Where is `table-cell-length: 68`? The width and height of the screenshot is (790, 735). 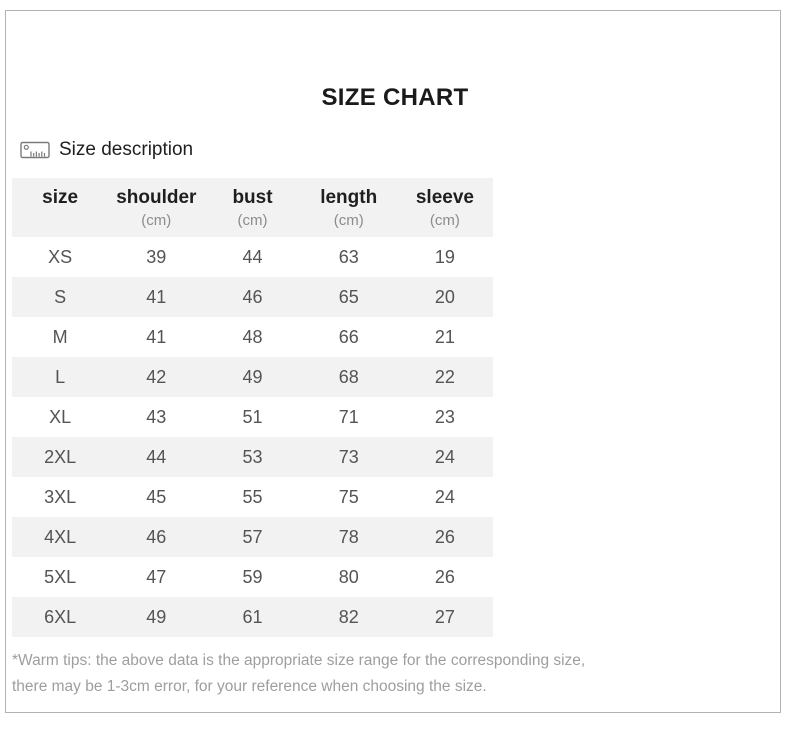
table-cell-length: 68 is located at coordinates (348, 376).